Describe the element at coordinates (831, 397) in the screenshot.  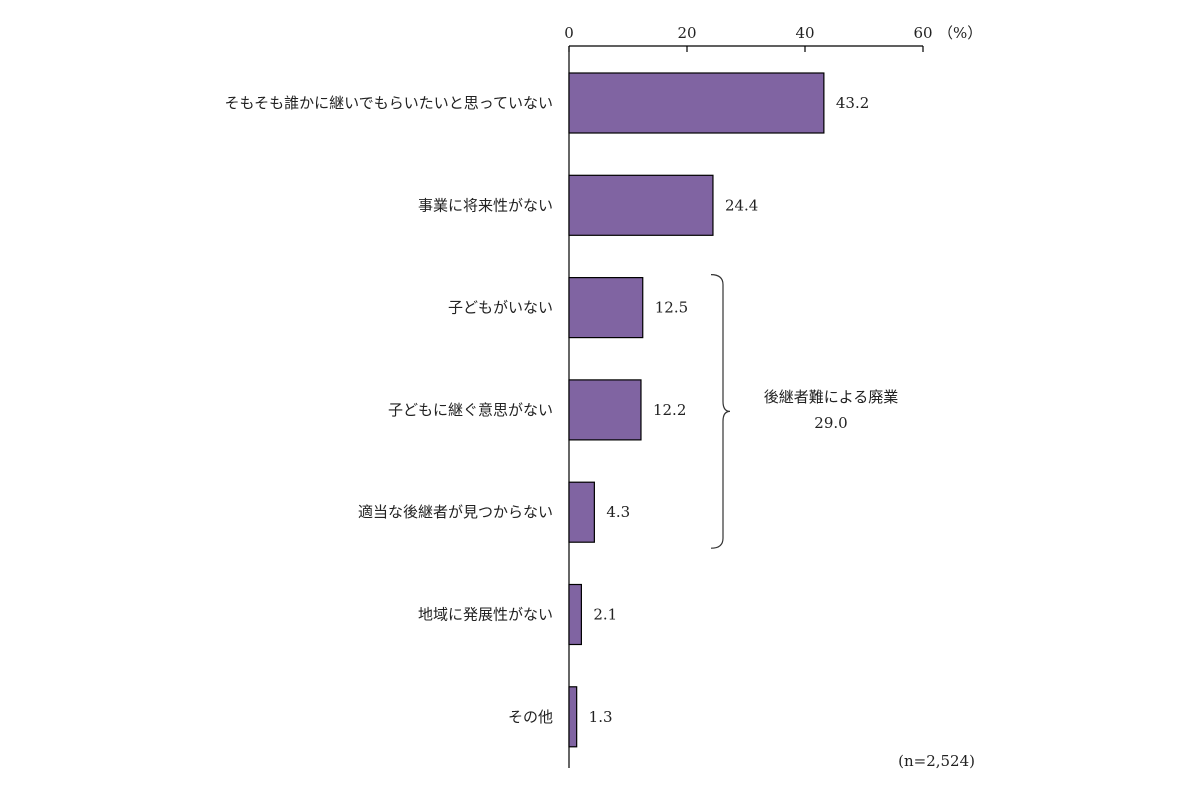
I see `bracket-label: 後継者難による廃業` at that location.